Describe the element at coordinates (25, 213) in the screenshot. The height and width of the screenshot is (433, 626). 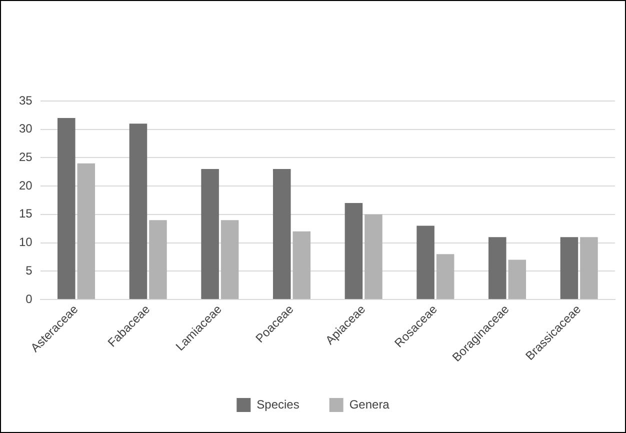
I see `y-tick-label: 15` at that location.